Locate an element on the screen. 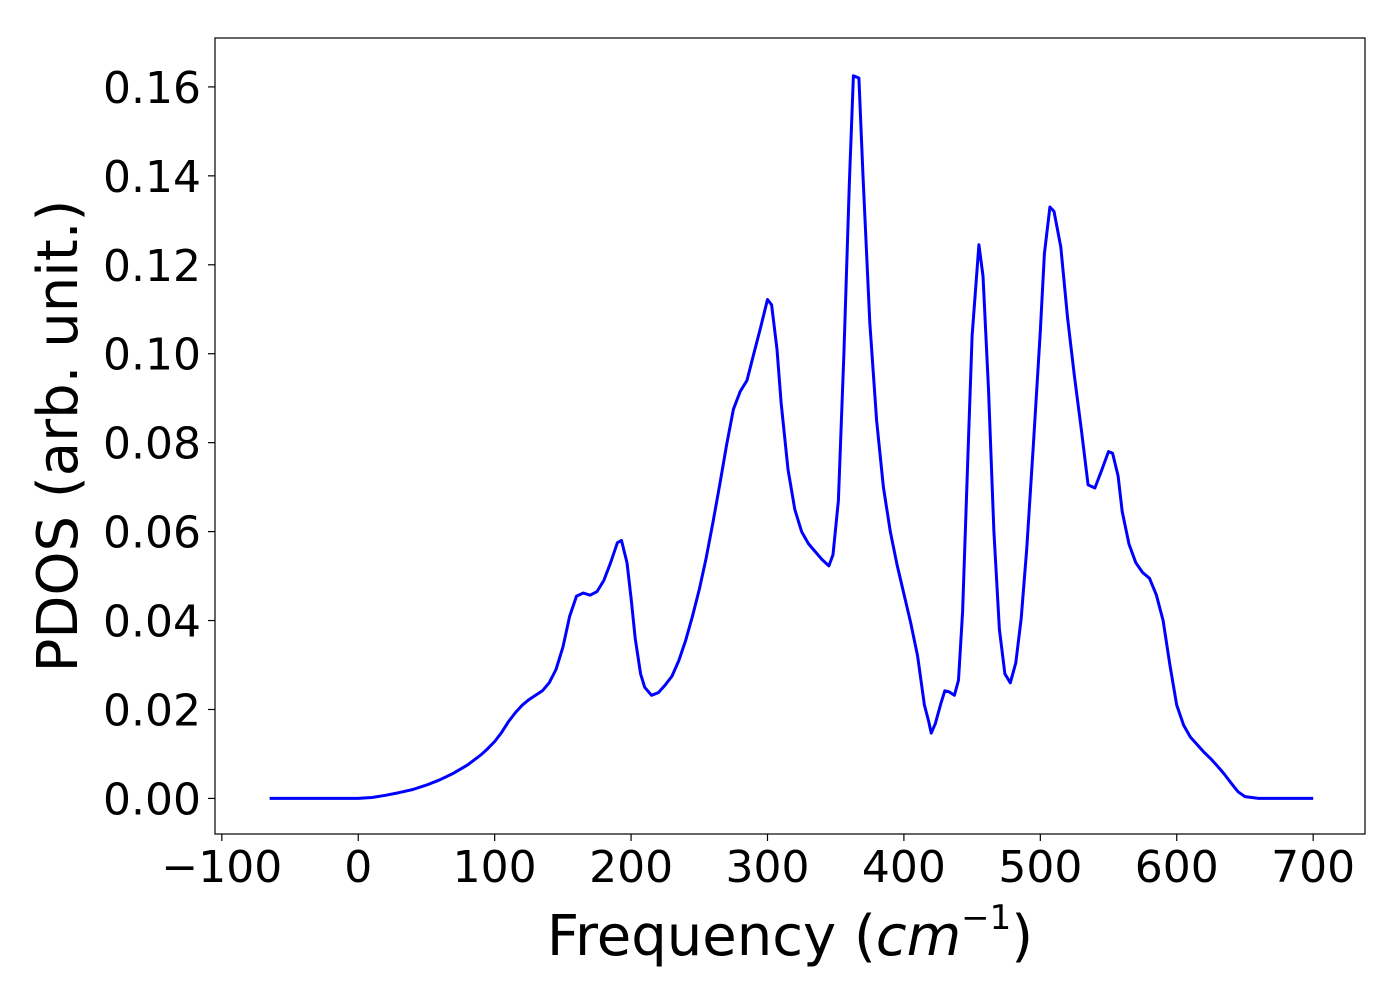 This screenshot has height=1000, width=1400. y-axis-ticks: 0.00 0.02 0.04 0.06 0.08 0.10 0.12 0.14 0.16 is located at coordinates (159, 444).